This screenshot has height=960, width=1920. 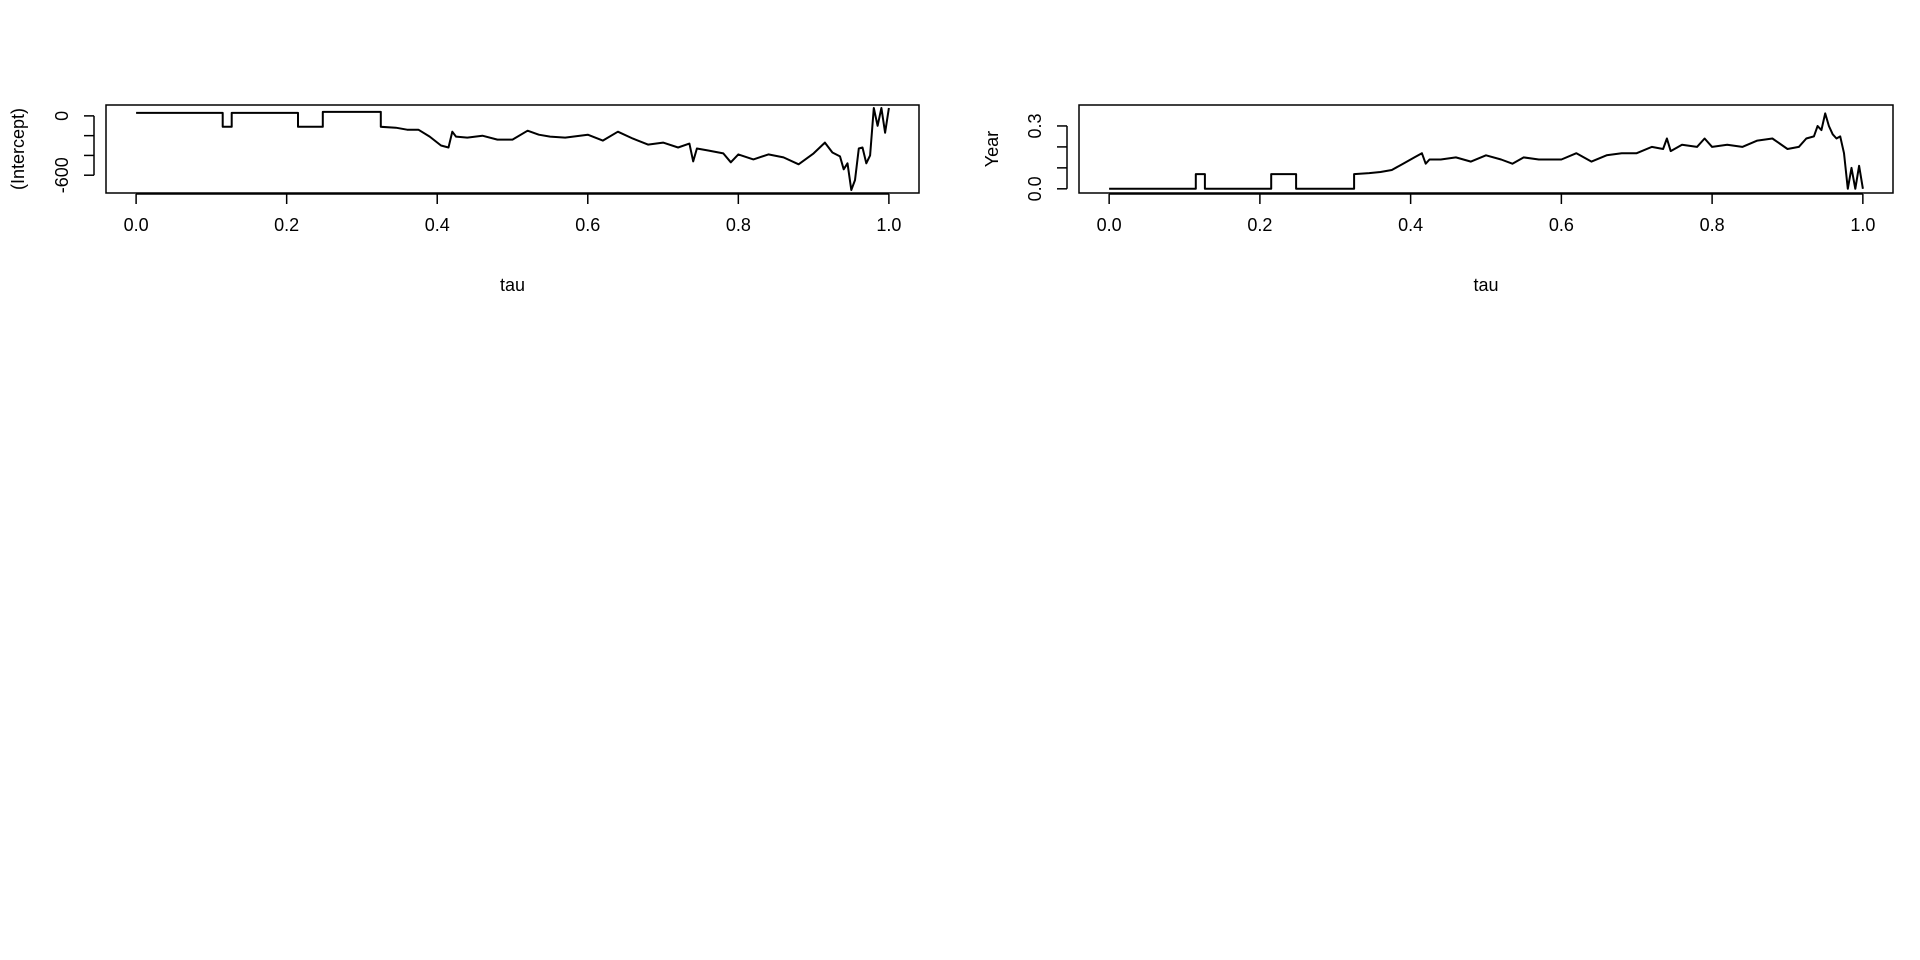 What do you see at coordinates (18, 149) in the screenshot?
I see `y-axis-label: (Intercept)` at bounding box center [18, 149].